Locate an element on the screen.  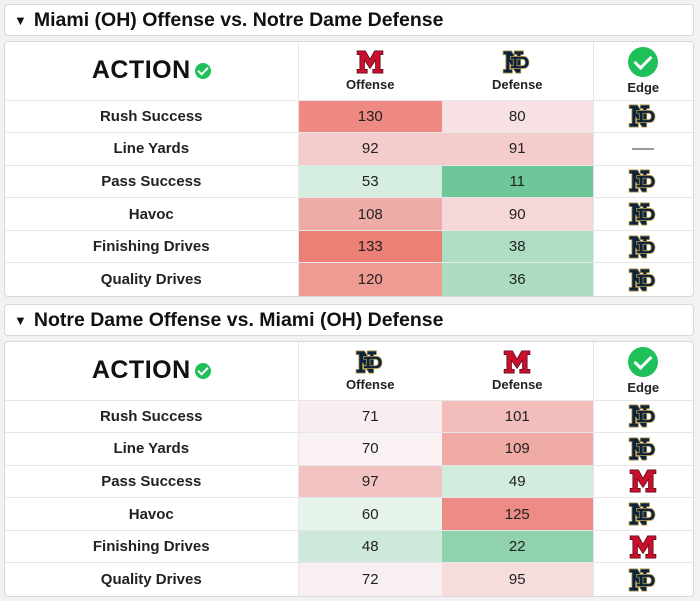
defense-value: 38 is located at coordinates (517, 246).